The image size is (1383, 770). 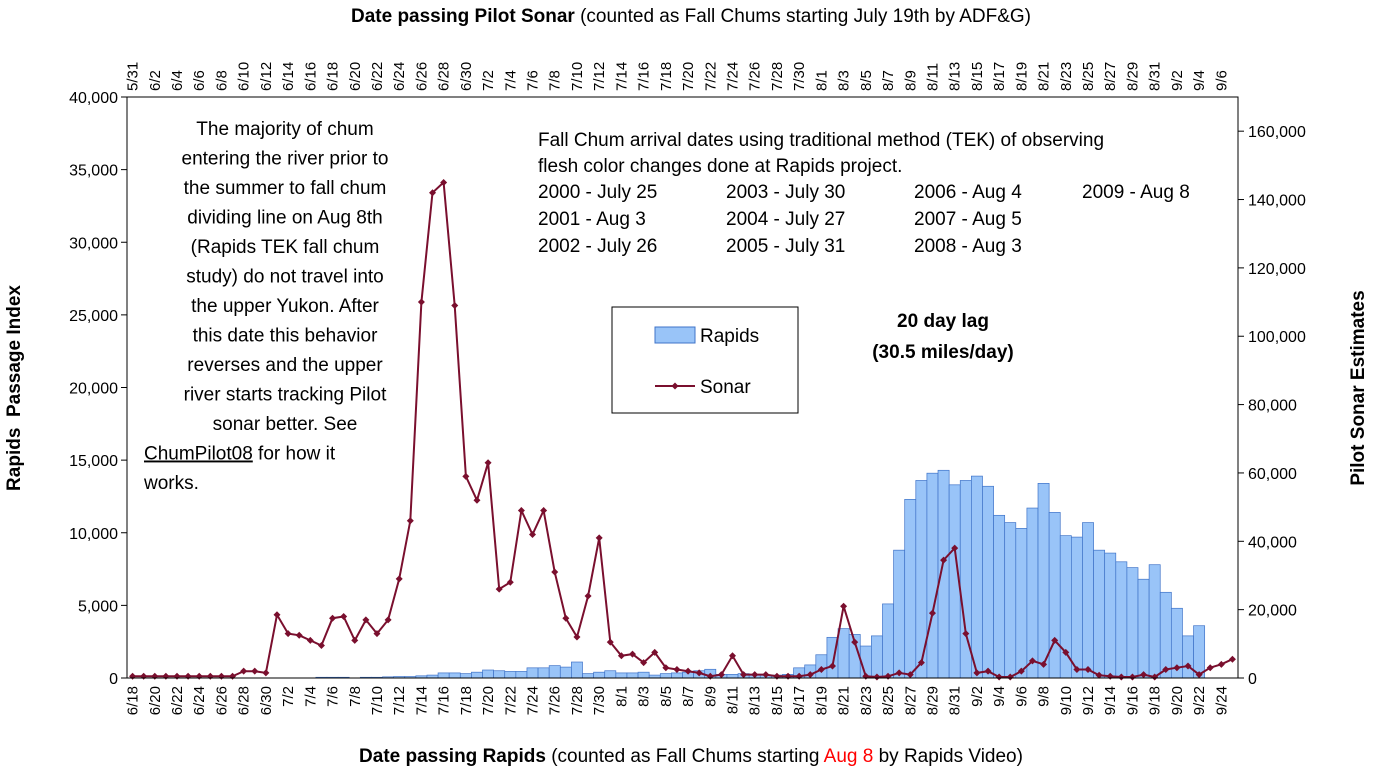 I want to click on top-tick-label: 8/3, so click(x=844, y=80).